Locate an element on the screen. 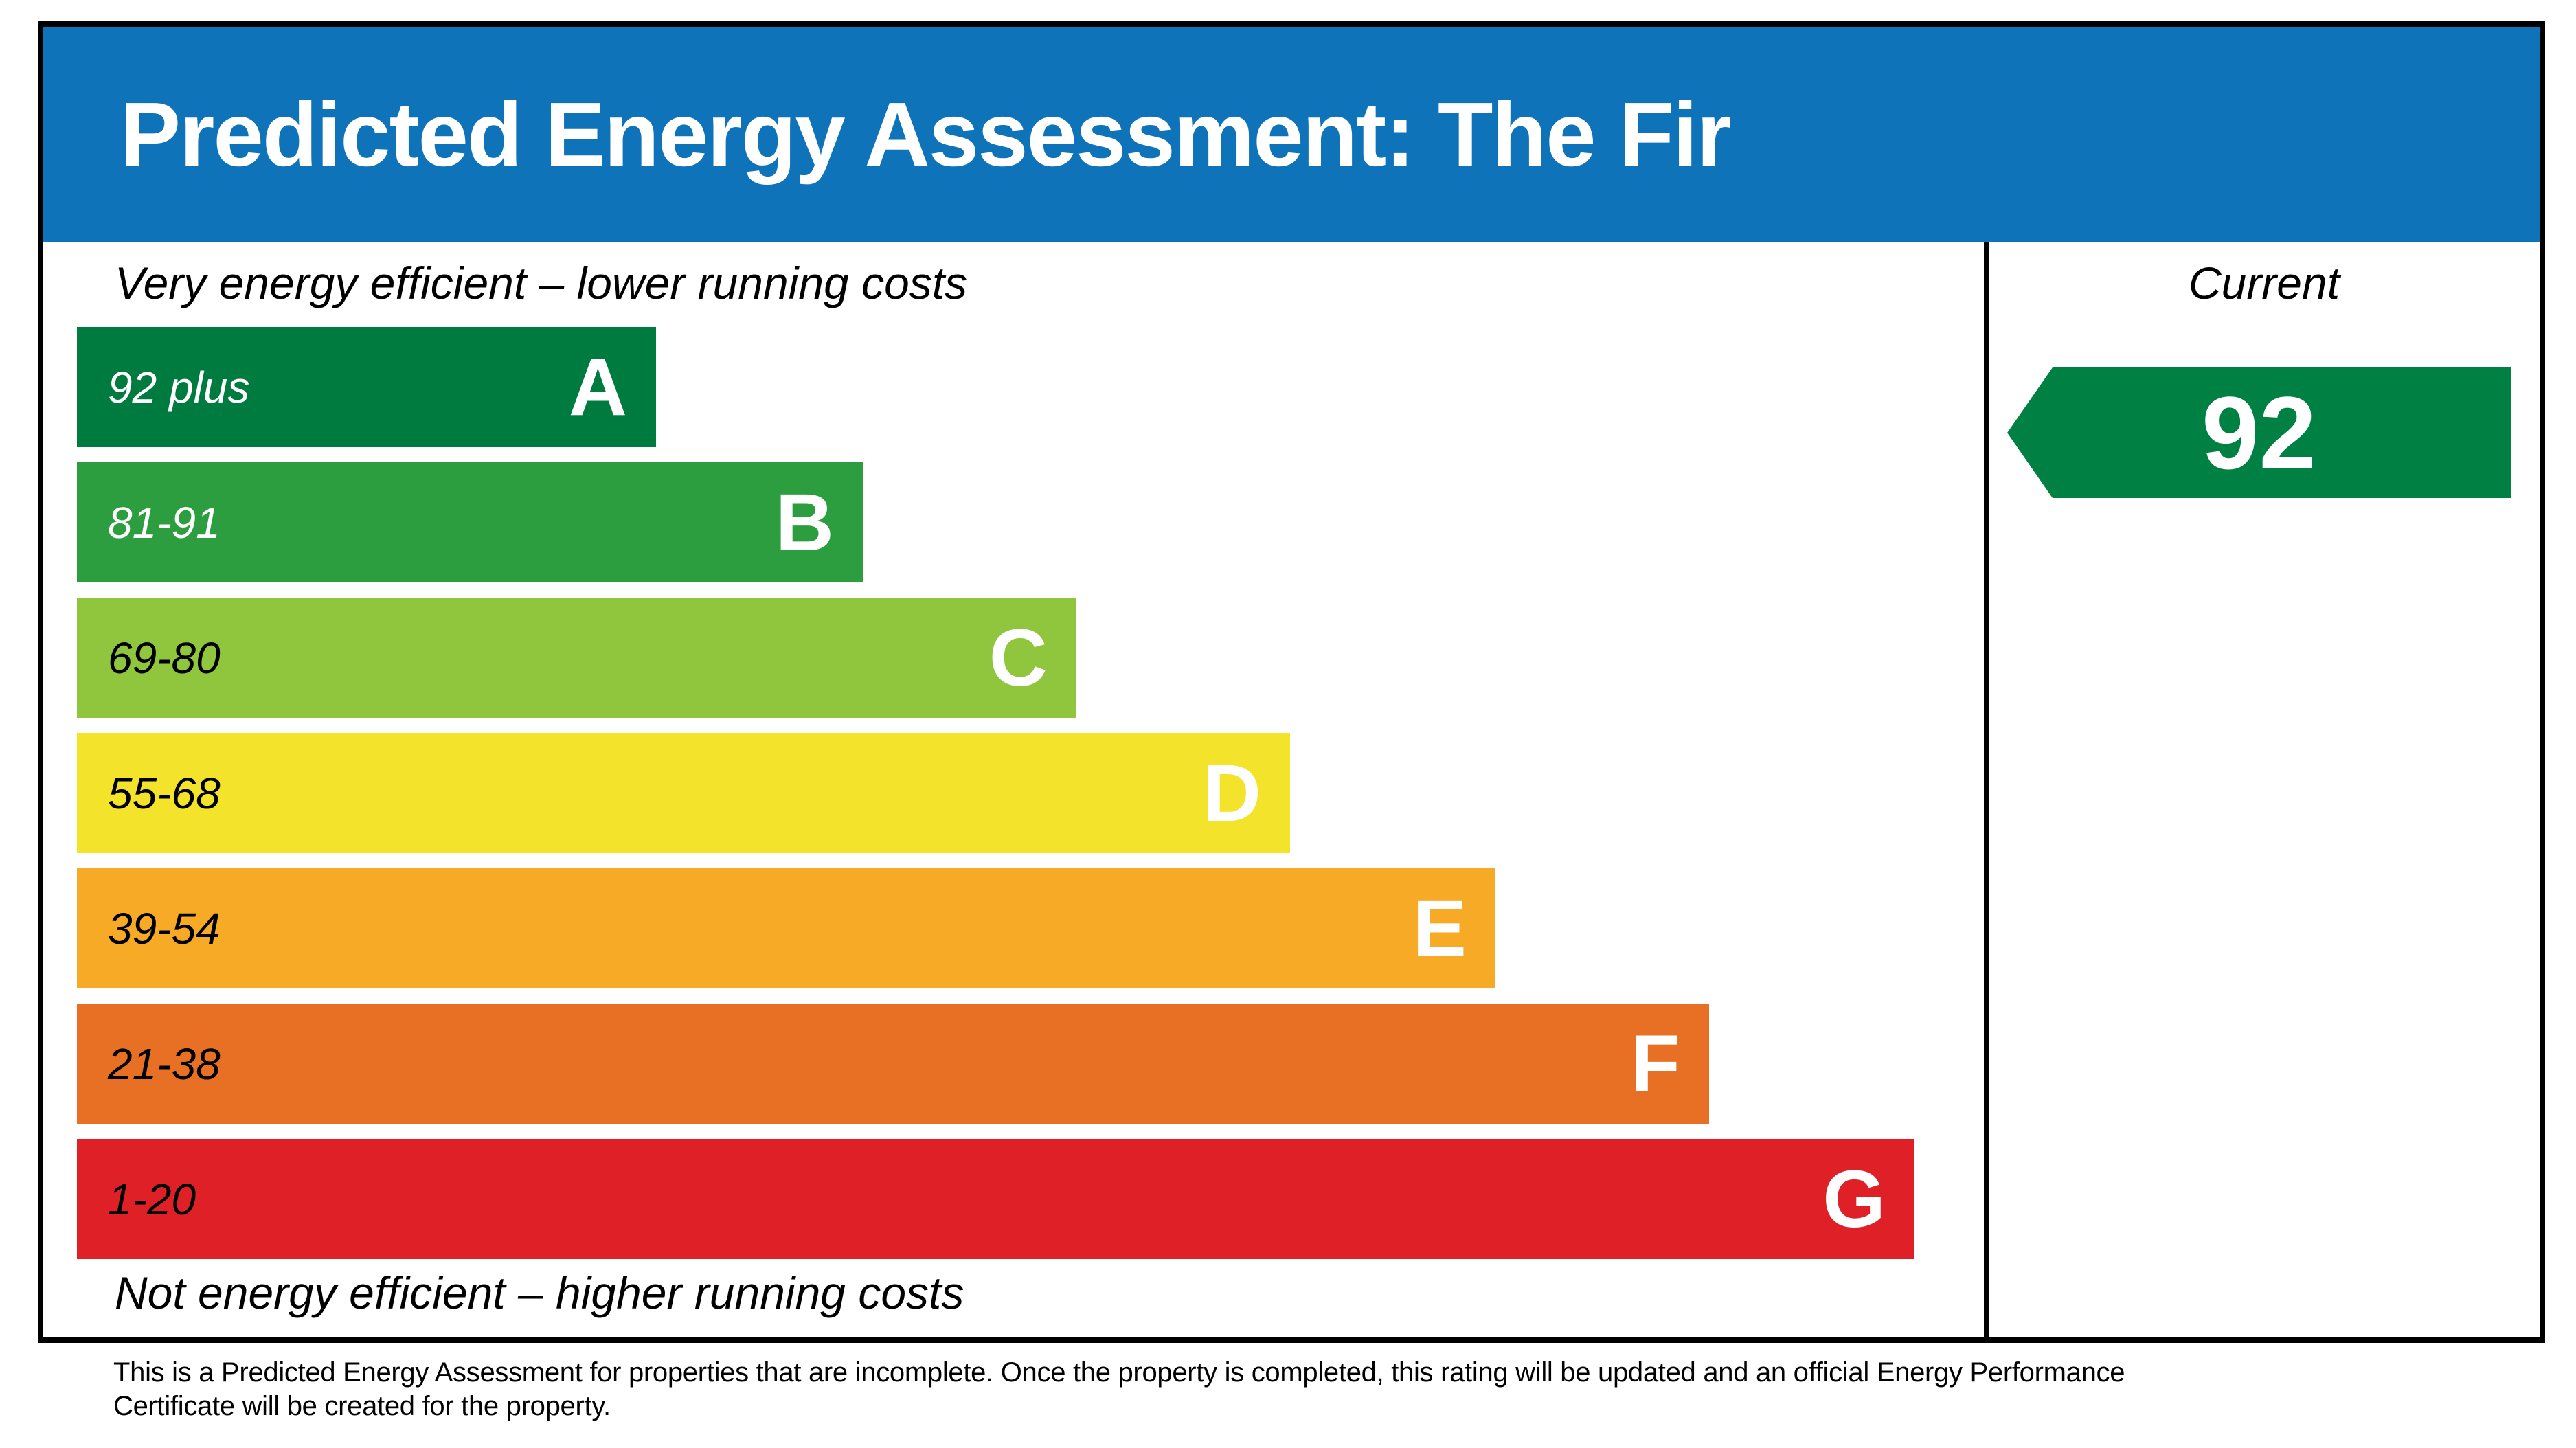  current-rating-arrow: 92 is located at coordinates (2259, 432).